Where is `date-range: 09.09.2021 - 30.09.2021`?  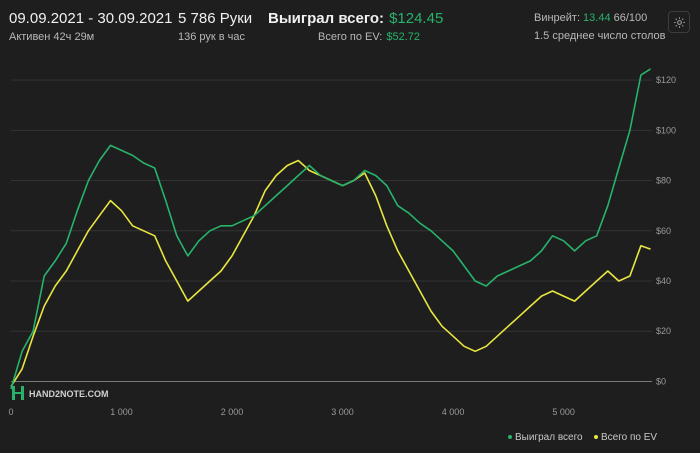
date-range: 09.09.2021 - 30.09.2021 is located at coordinates (91, 18).